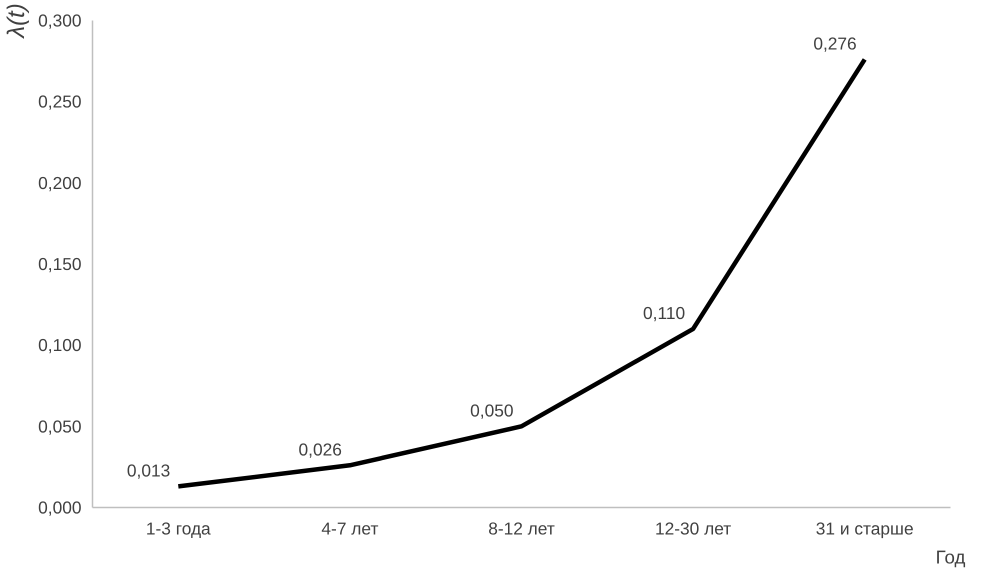 Image resolution: width=1000 pixels, height=578 pixels. What do you see at coordinates (60, 182) in the screenshot?
I see `y-tick-label: 0,200` at bounding box center [60, 182].